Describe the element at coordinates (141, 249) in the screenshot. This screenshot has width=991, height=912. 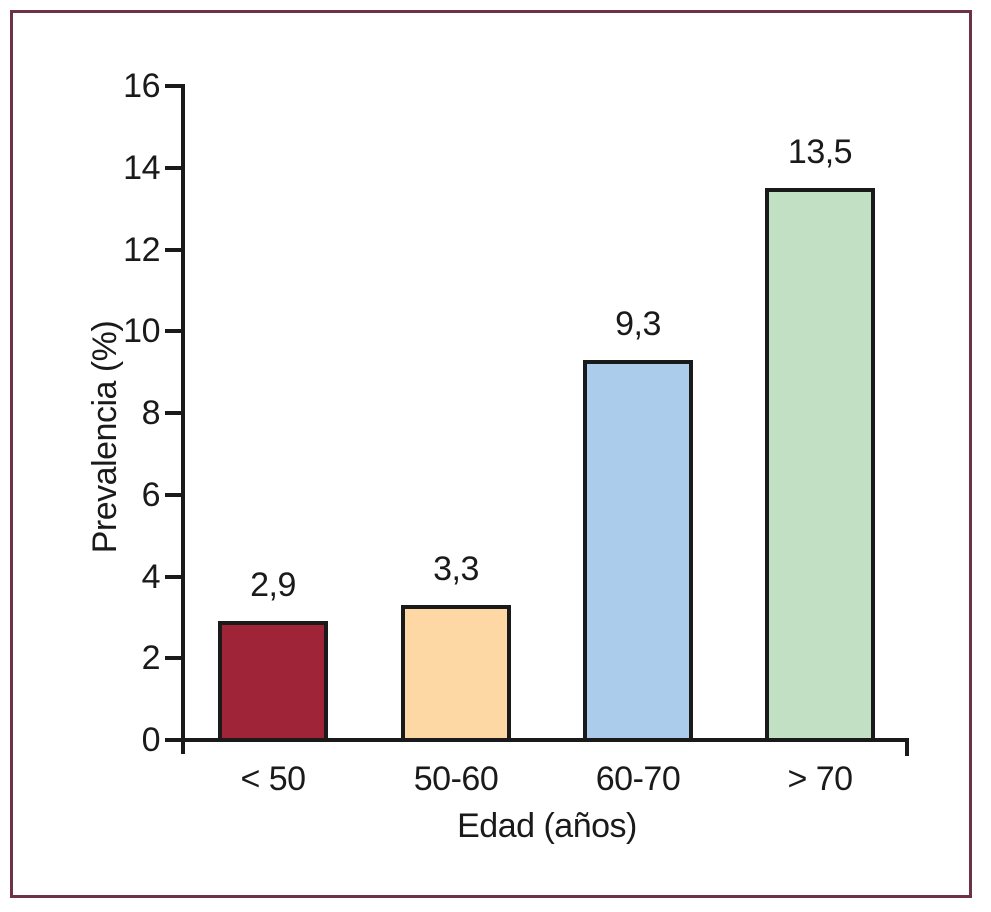
I see `y-tick-label: 12` at that location.